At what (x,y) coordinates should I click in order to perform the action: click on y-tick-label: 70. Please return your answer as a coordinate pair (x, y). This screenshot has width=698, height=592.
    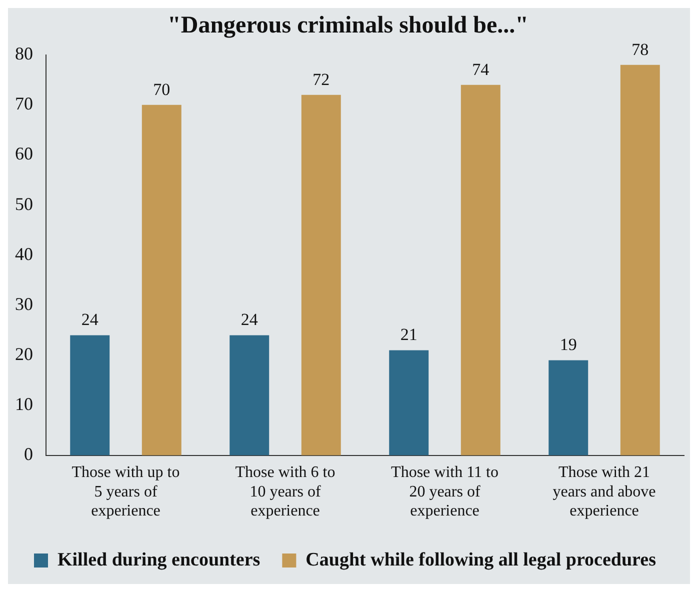
    Looking at the image, I should click on (24, 104).